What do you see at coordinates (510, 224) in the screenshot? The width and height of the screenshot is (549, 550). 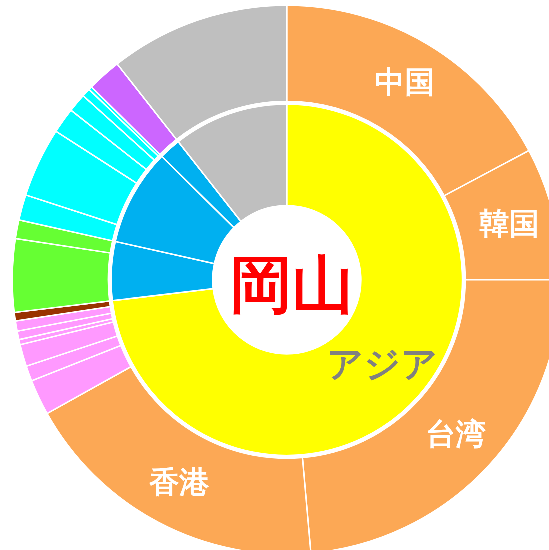 I see `slice-label: 韓国` at bounding box center [510, 224].